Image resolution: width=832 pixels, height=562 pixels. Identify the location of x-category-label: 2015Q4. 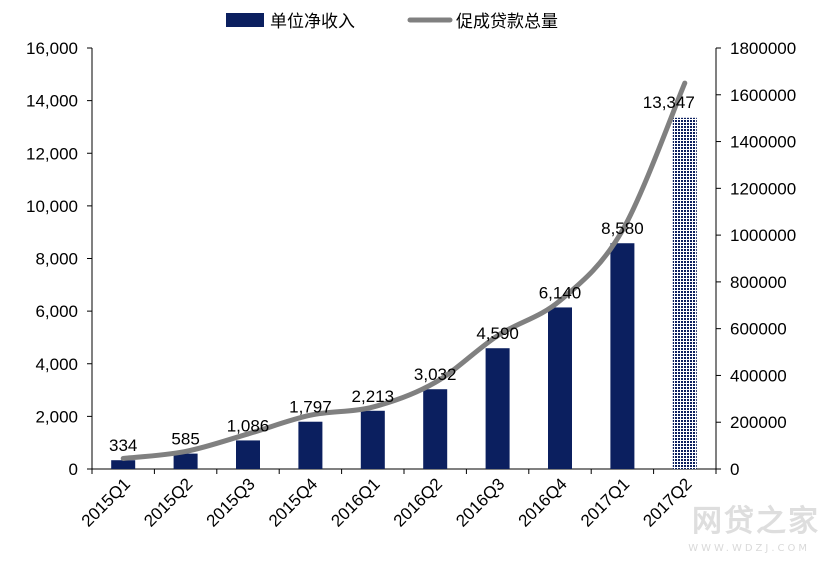
(293, 502).